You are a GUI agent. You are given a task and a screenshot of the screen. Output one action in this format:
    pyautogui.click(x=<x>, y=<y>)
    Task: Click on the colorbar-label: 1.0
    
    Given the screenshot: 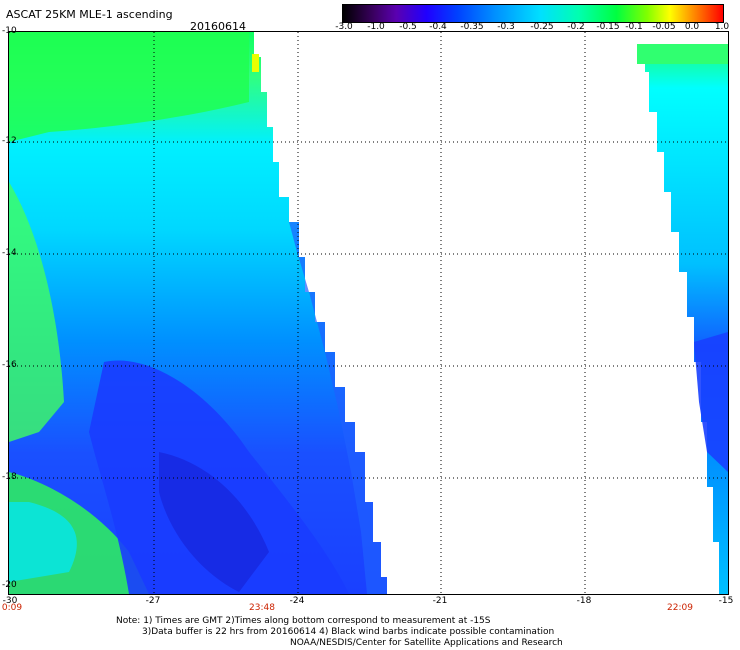 What is the action you would take?
    pyautogui.click(x=722, y=27)
    